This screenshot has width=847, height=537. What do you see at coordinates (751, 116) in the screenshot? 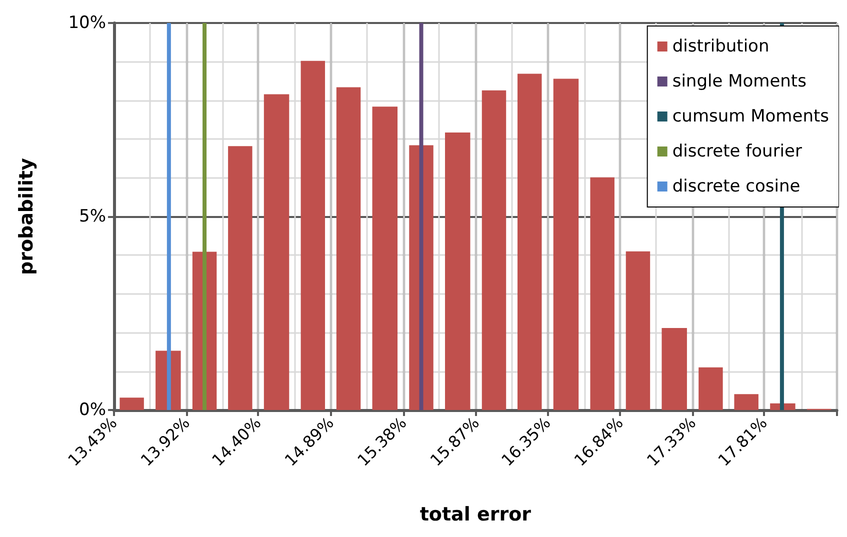
I see `legend-label: cumsum Moments` at bounding box center [751, 116].